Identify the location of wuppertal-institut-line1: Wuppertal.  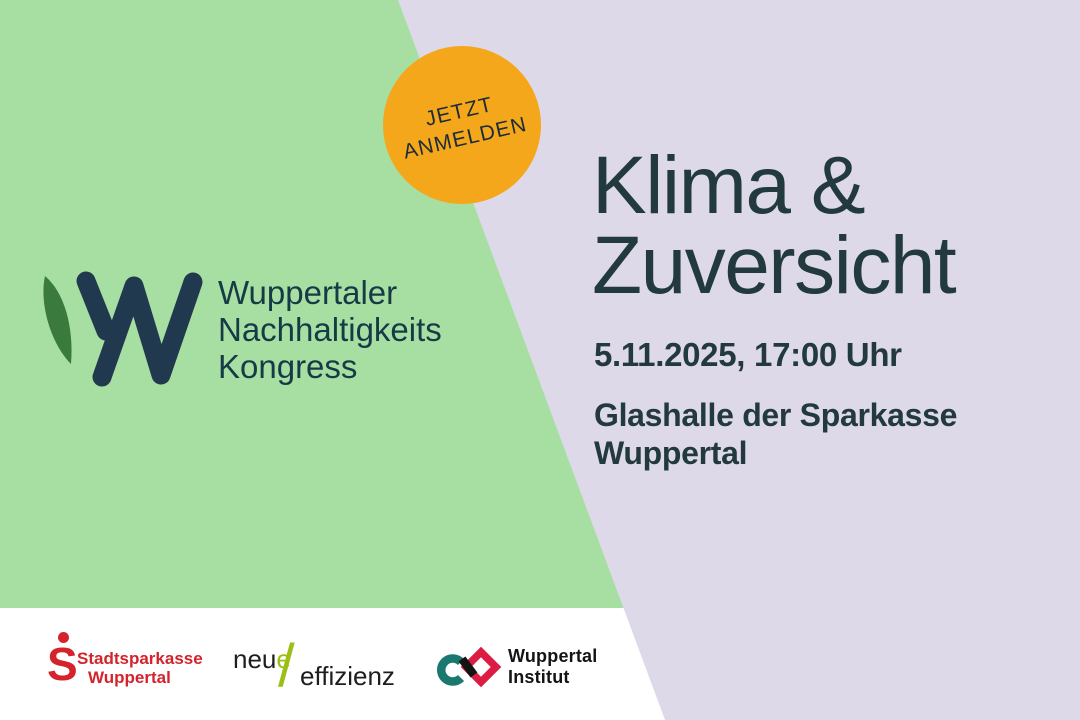
(553, 656).